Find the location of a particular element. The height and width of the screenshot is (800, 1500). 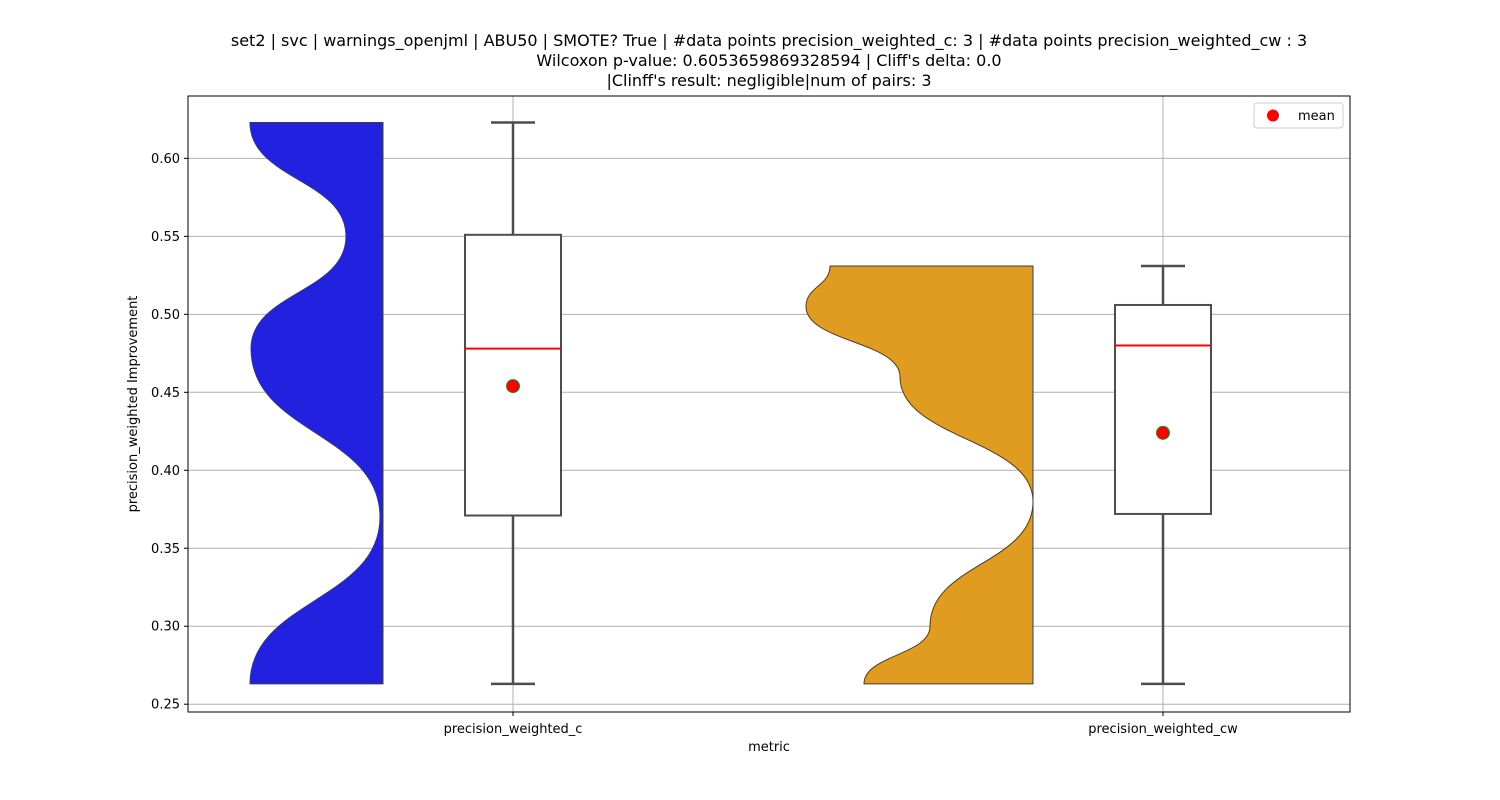

legend: mean is located at coordinates (1298, 115).